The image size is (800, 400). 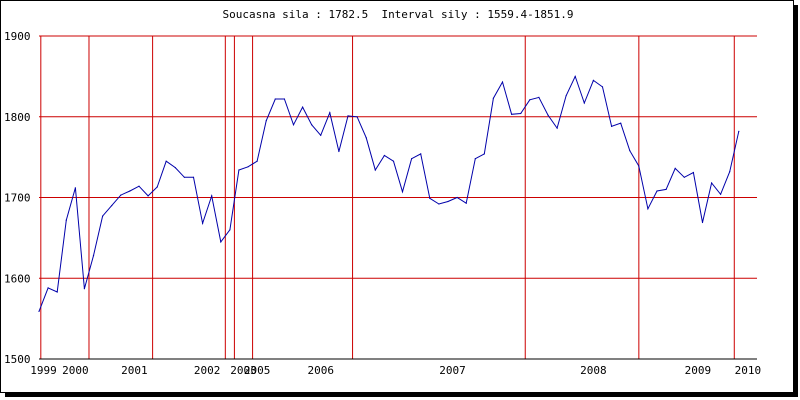 I want to click on y-tick-label-1500: 1500, so click(x=17, y=359).